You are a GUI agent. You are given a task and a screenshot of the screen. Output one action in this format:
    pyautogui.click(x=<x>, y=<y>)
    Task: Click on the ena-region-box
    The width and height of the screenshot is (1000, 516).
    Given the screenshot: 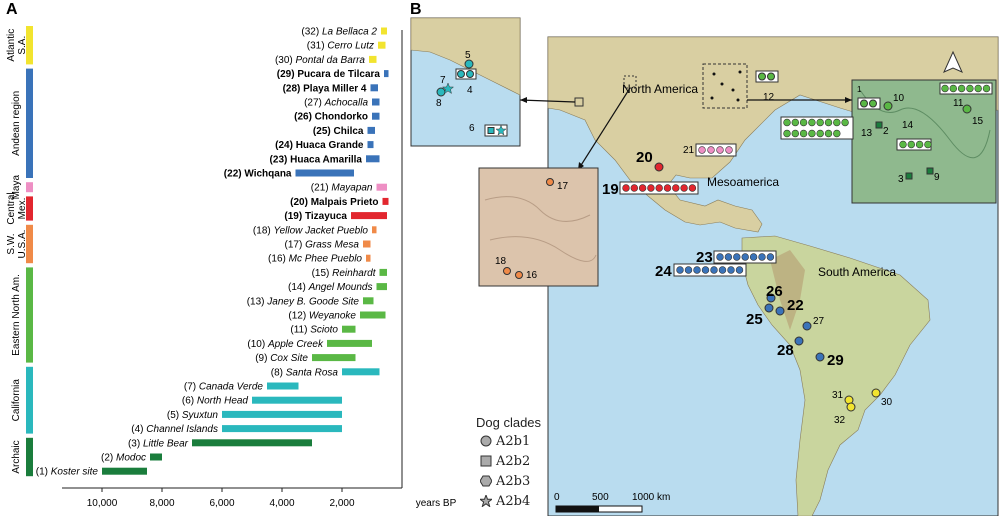 What is the action you would take?
    pyautogui.click(x=725, y=86)
    